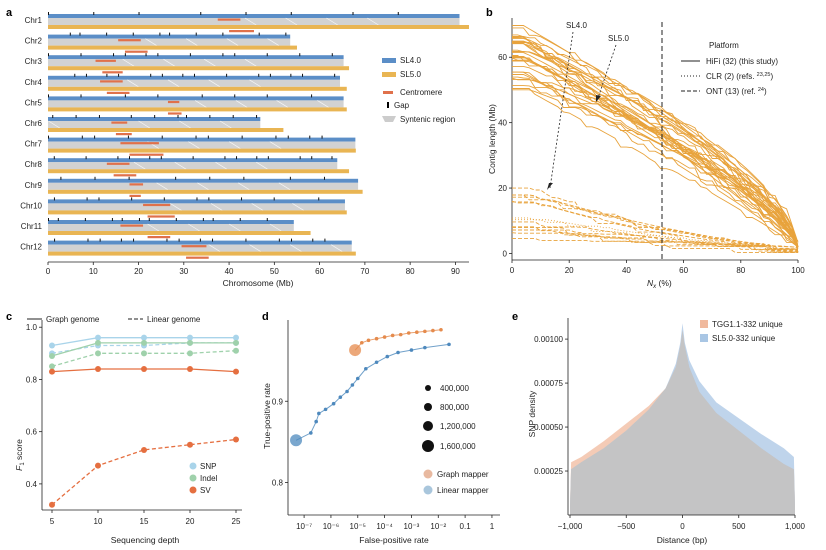  I want to click on chromosome-label: Chr9, so click(34, 185).